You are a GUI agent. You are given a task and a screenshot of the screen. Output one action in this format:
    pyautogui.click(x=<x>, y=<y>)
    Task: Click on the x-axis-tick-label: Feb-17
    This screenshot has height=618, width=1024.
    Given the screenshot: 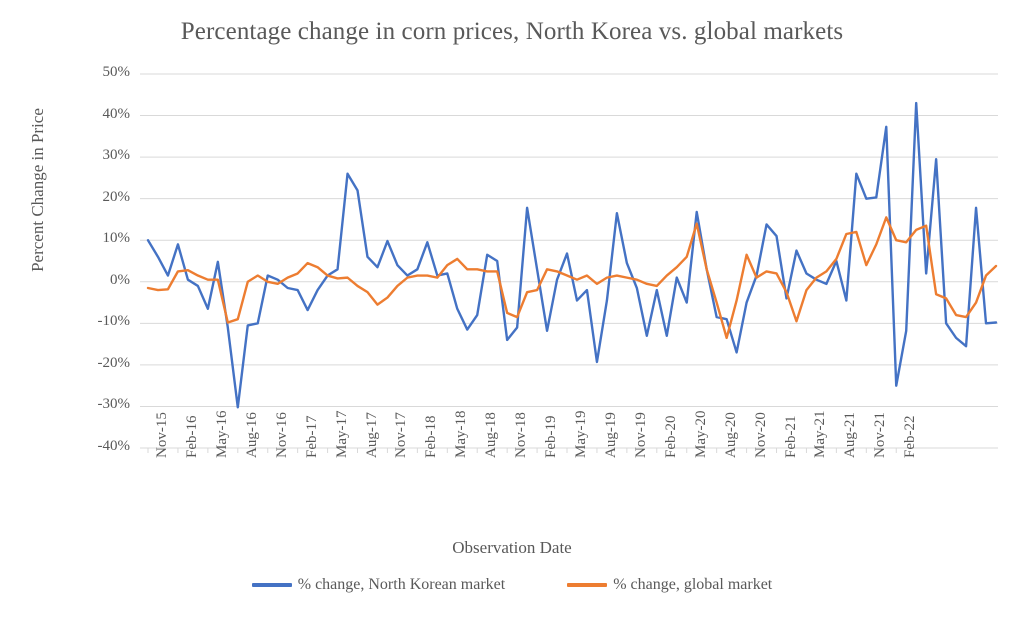 What is the action you would take?
    pyautogui.click(x=311, y=437)
    